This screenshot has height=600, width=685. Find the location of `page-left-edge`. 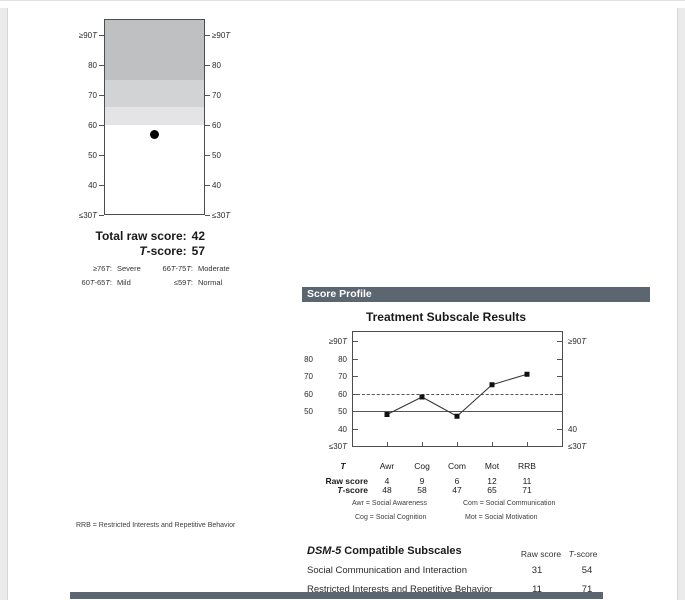

page-left-edge is located at coordinates (4, 304).